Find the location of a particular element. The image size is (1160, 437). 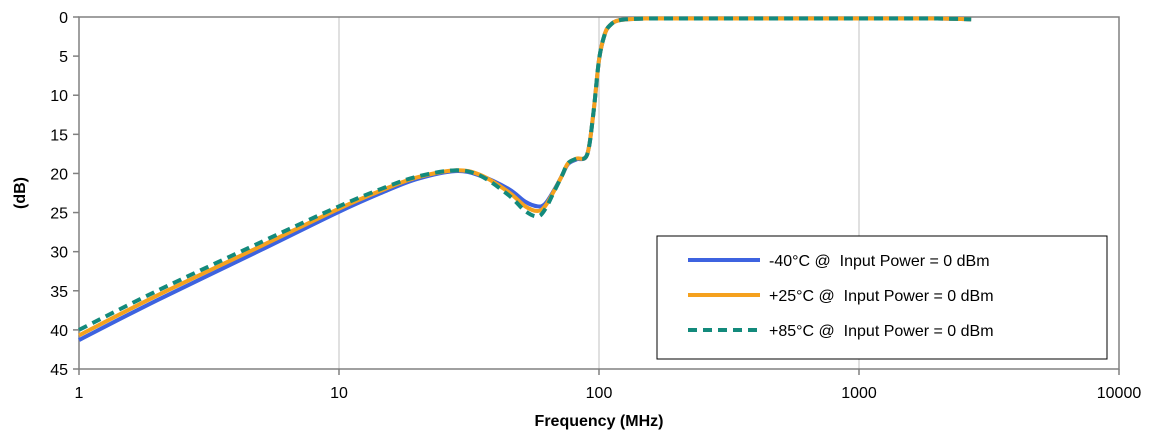

y-tick-label: 25 is located at coordinates (59, 214).